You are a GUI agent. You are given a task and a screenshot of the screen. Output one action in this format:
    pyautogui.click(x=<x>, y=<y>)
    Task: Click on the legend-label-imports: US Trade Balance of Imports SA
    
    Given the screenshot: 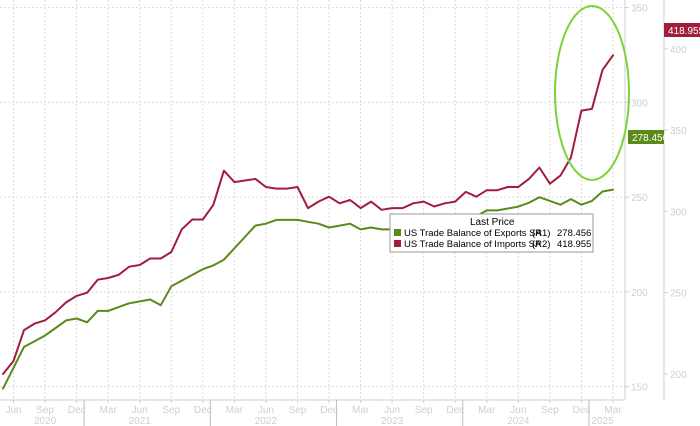 What is the action you would take?
    pyautogui.click(x=473, y=244)
    